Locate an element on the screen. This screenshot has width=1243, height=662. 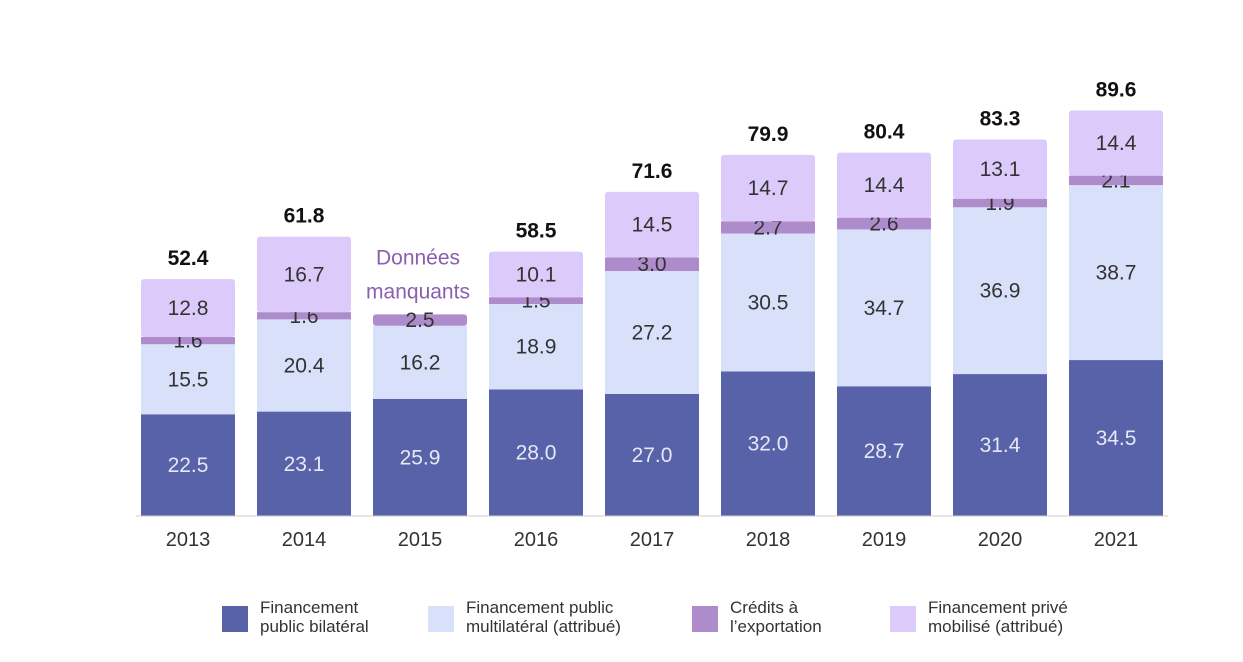
legend-label-export: Crédits à l’exportation is located at coordinates (776, 617).